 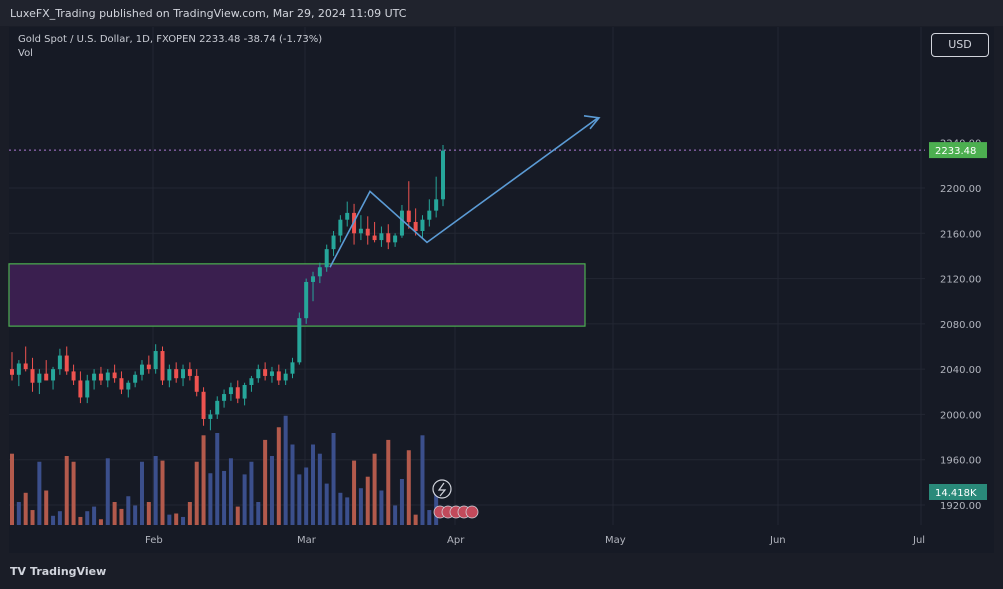 I want to click on lightning-glyph, so click(x=442, y=489).